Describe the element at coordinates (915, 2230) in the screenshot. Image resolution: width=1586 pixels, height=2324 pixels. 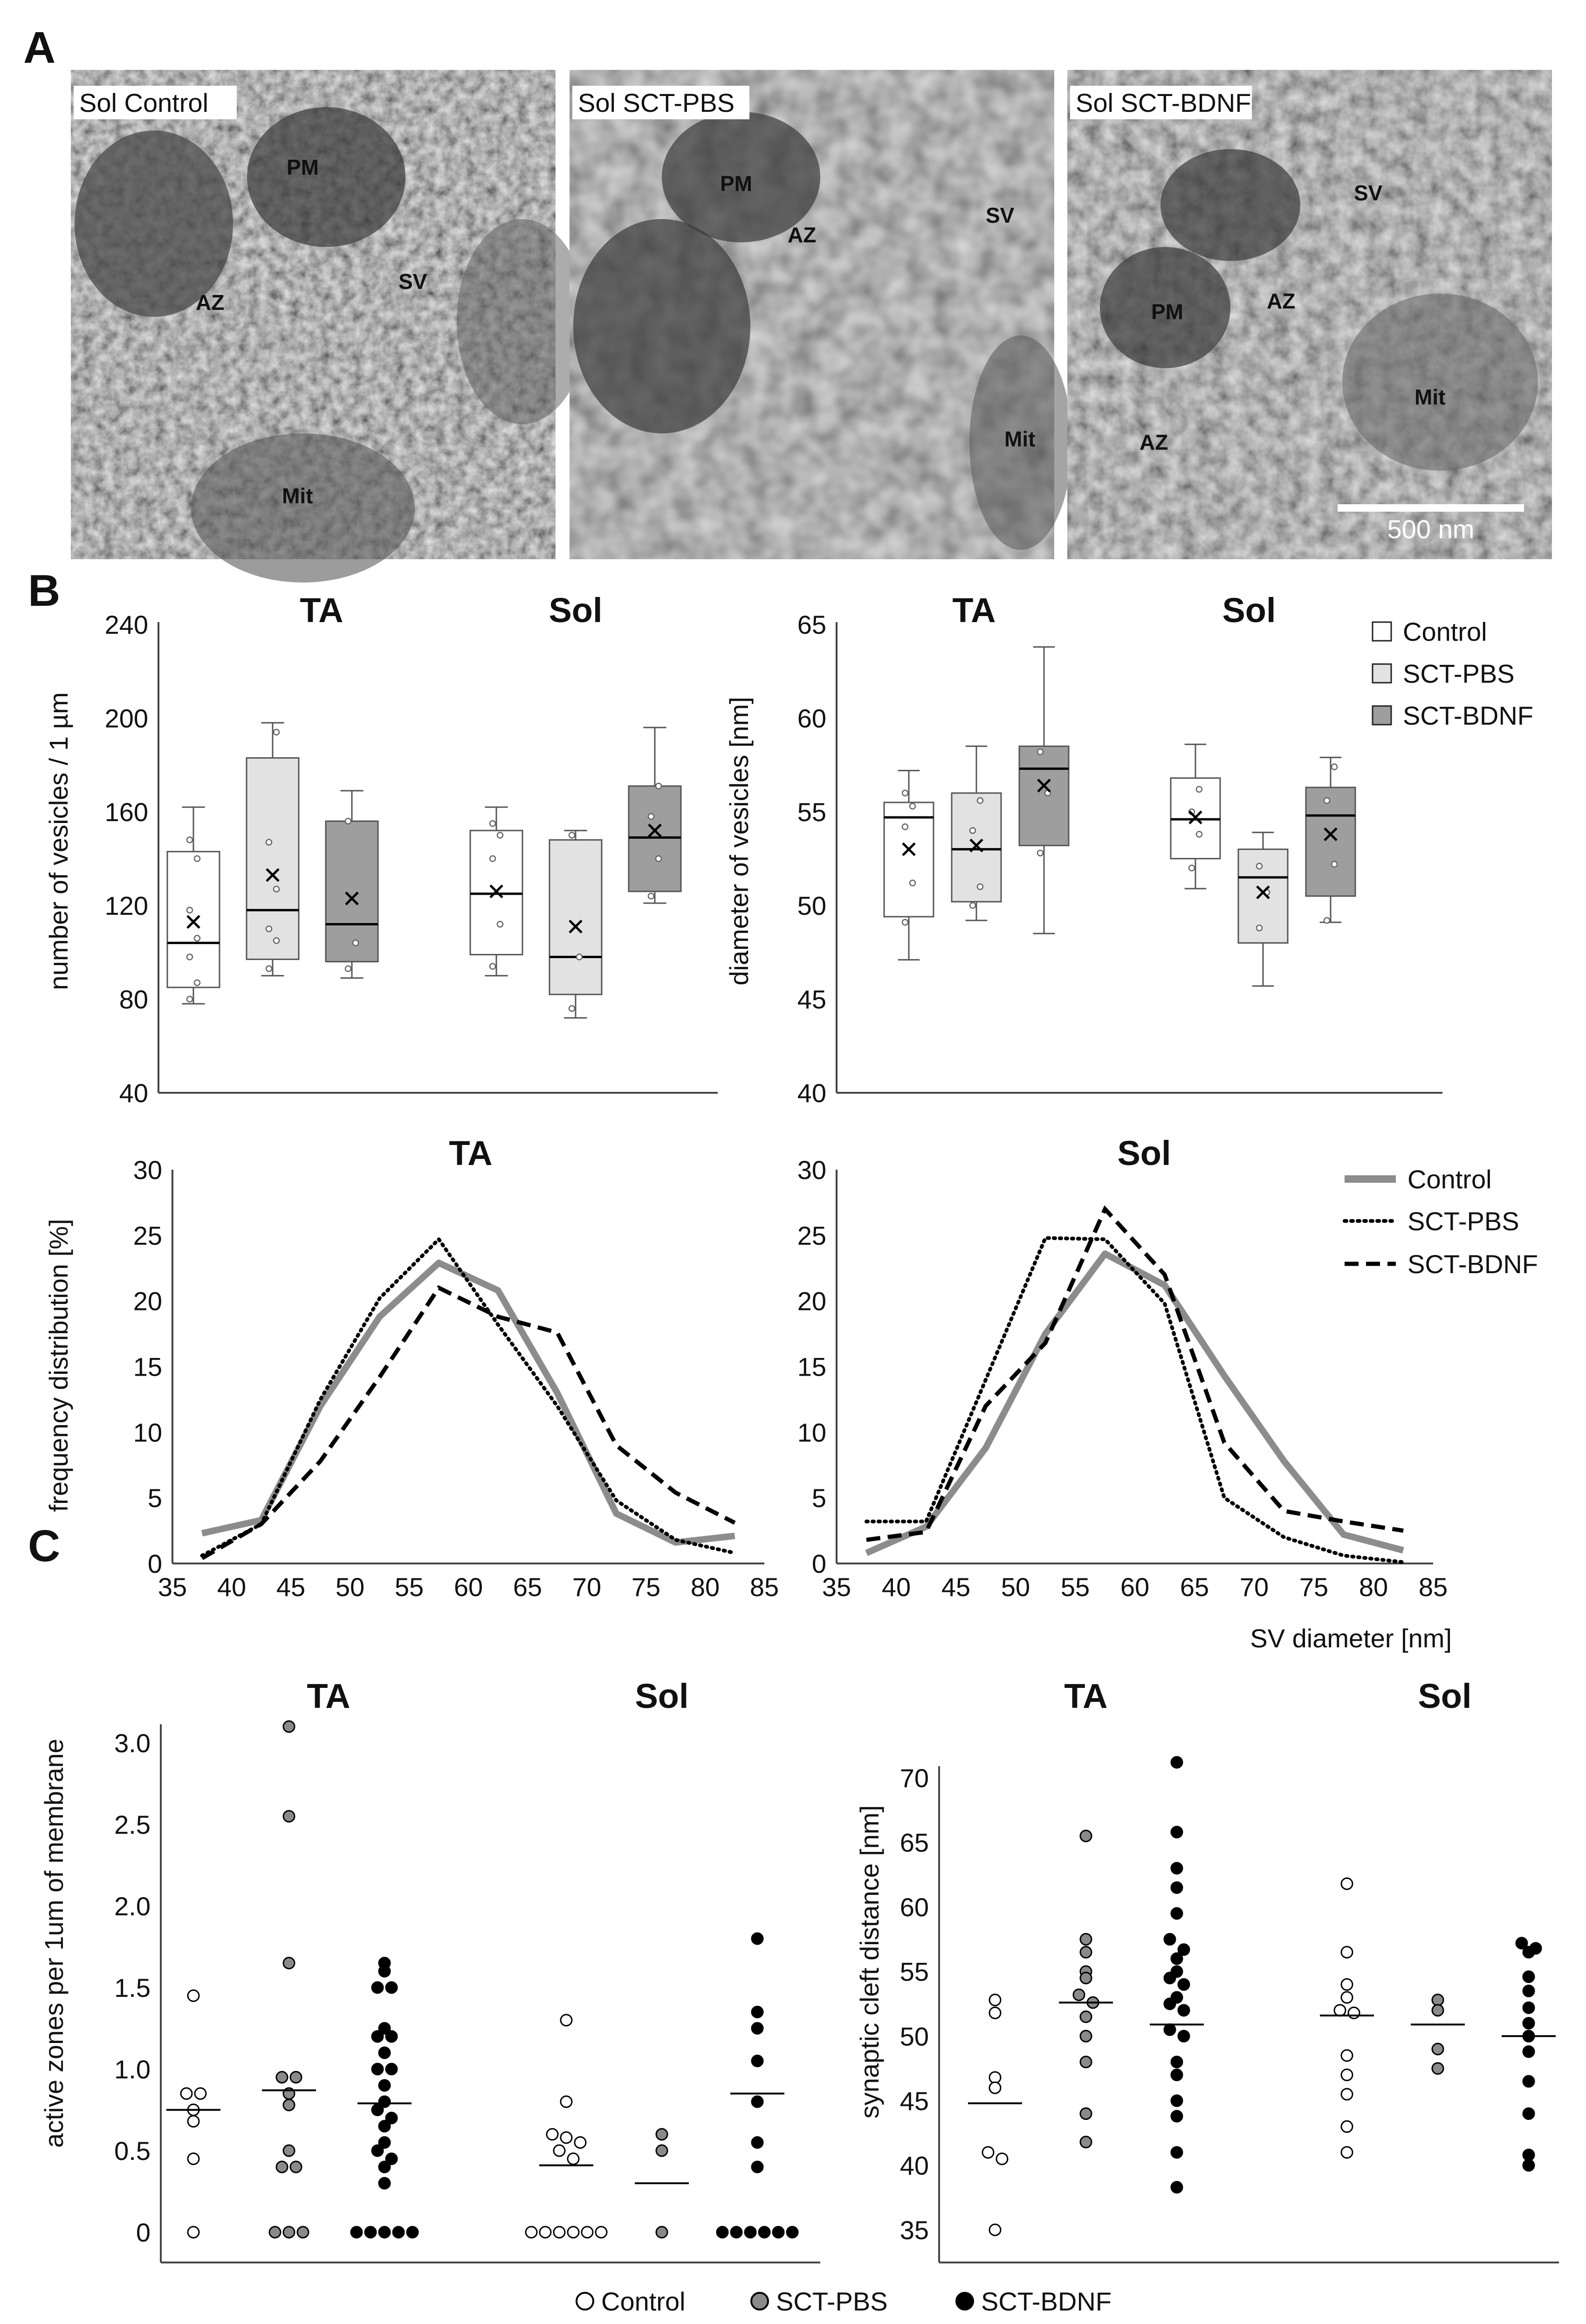
I see `y-tick-label: 35` at that location.